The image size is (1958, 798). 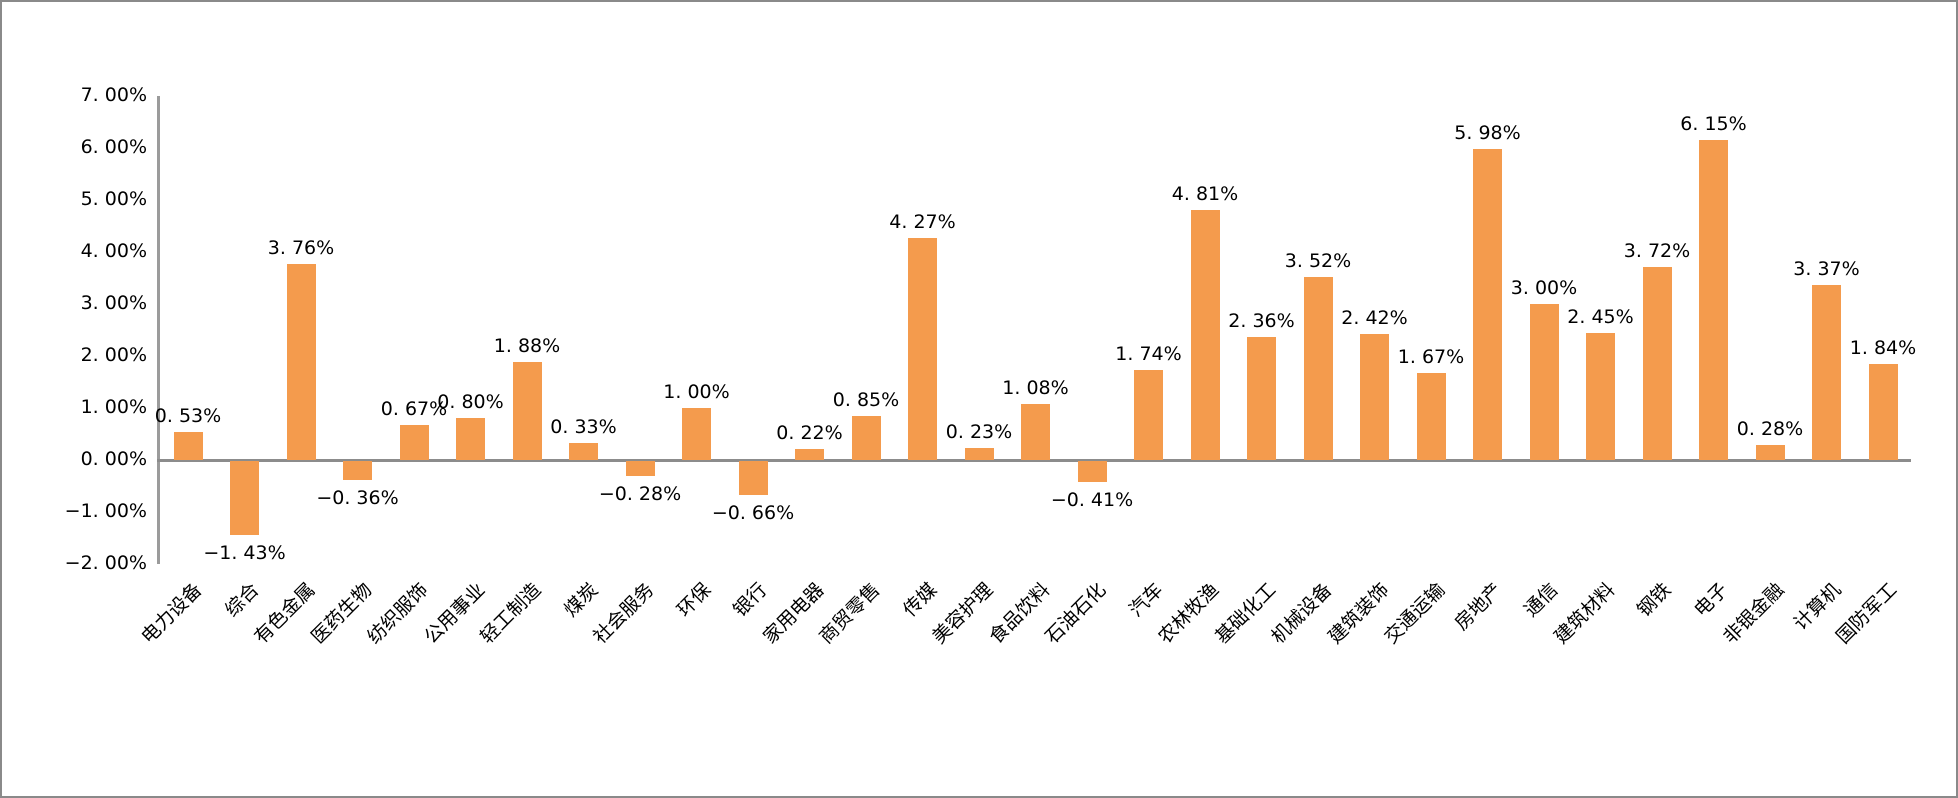 What do you see at coordinates (113, 459) in the screenshot?
I see `y-tick-label: 0. 00%` at bounding box center [113, 459].